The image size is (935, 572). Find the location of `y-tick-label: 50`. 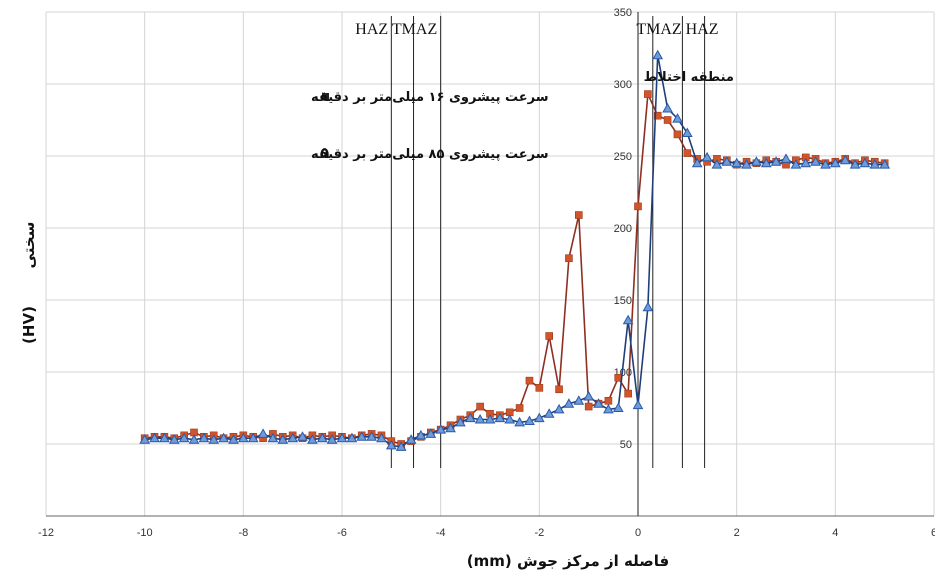

y-tick-label: 50 is located at coordinates (626, 445).